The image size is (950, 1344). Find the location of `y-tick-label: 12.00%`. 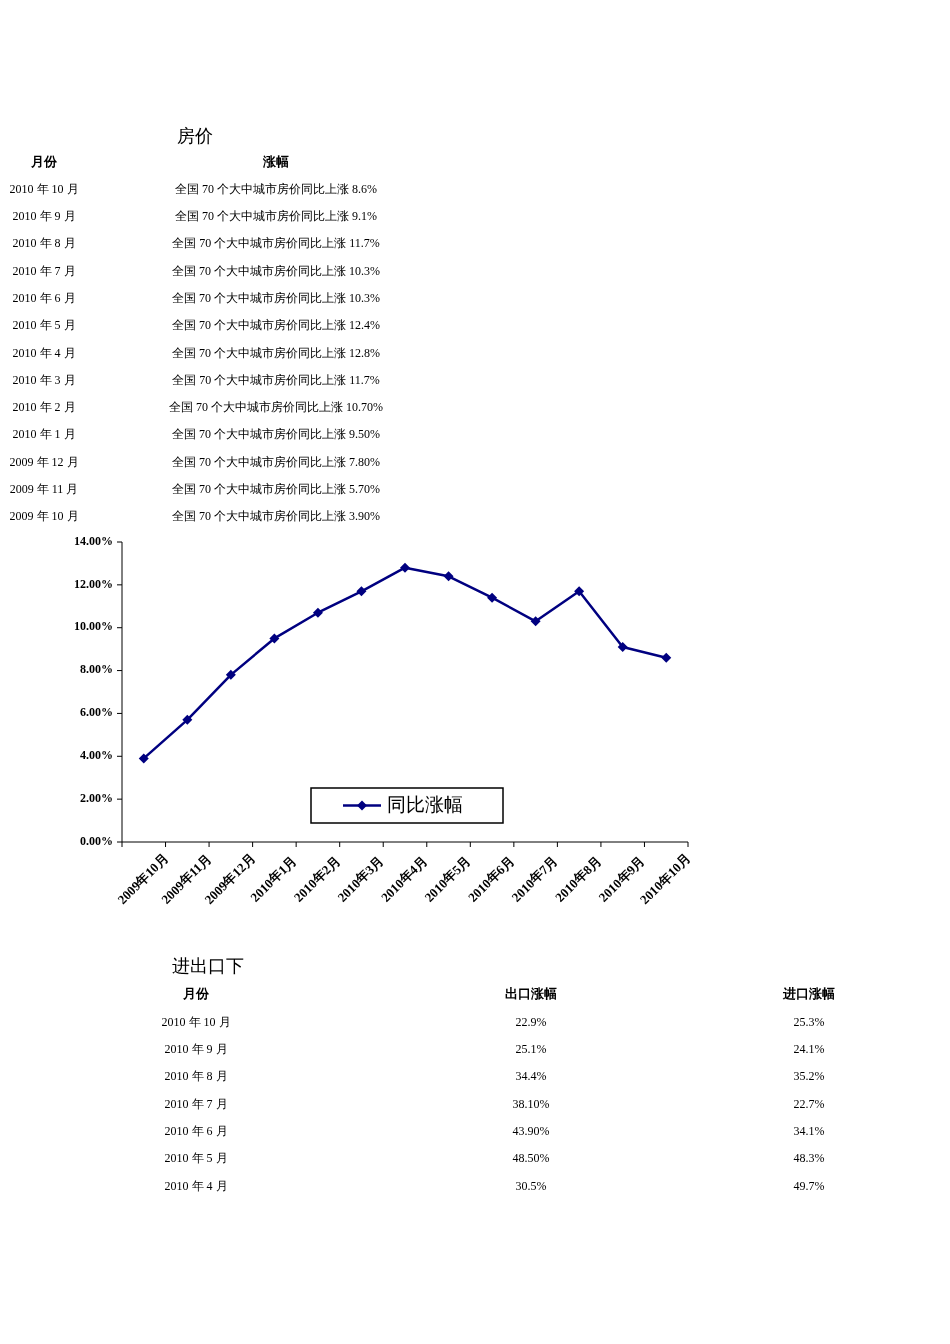

y-tick-label: 12.00% is located at coordinates (93, 583).